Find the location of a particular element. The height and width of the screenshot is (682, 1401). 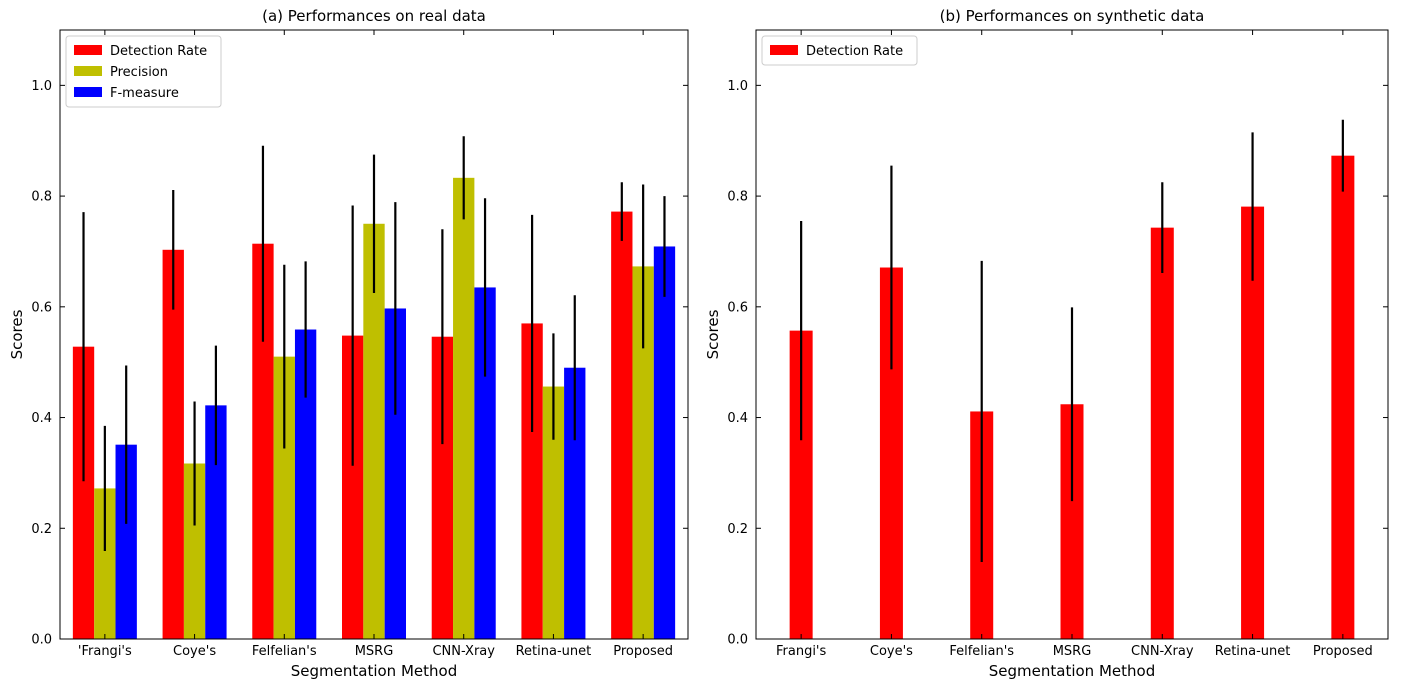

x-tick-label: Frangi's is located at coordinates (801, 651).